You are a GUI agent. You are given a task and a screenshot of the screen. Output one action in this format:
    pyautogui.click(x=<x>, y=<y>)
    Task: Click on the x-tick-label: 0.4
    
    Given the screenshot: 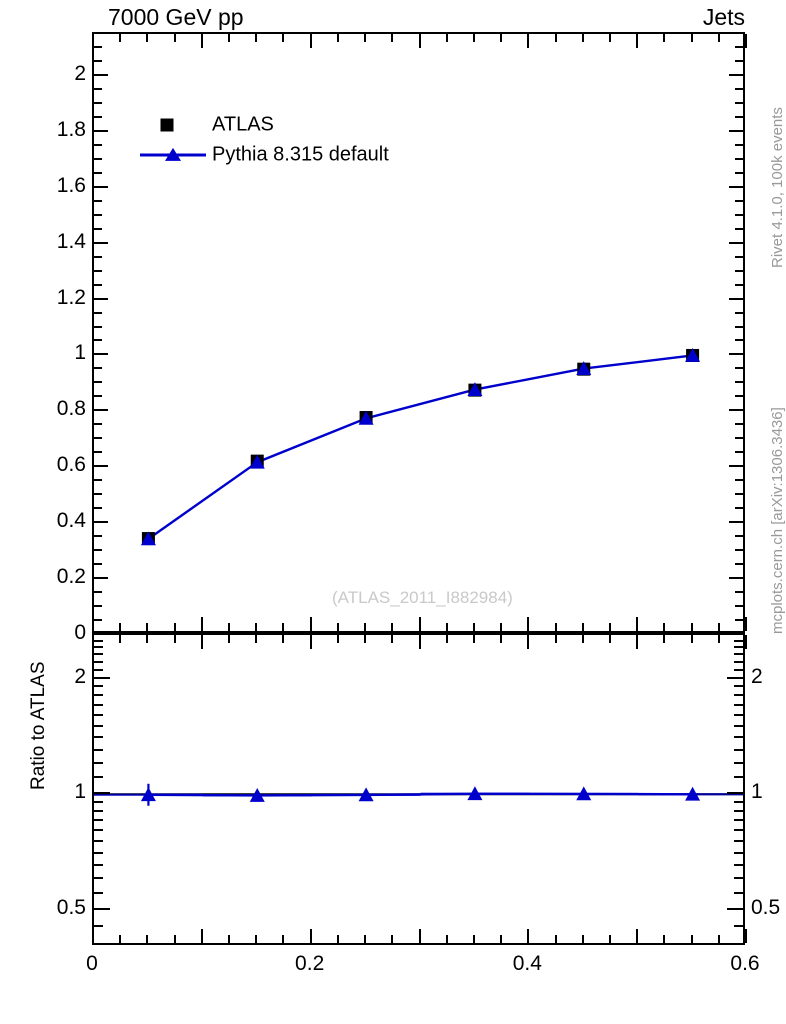 What is the action you would take?
    pyautogui.click(x=527, y=963)
    